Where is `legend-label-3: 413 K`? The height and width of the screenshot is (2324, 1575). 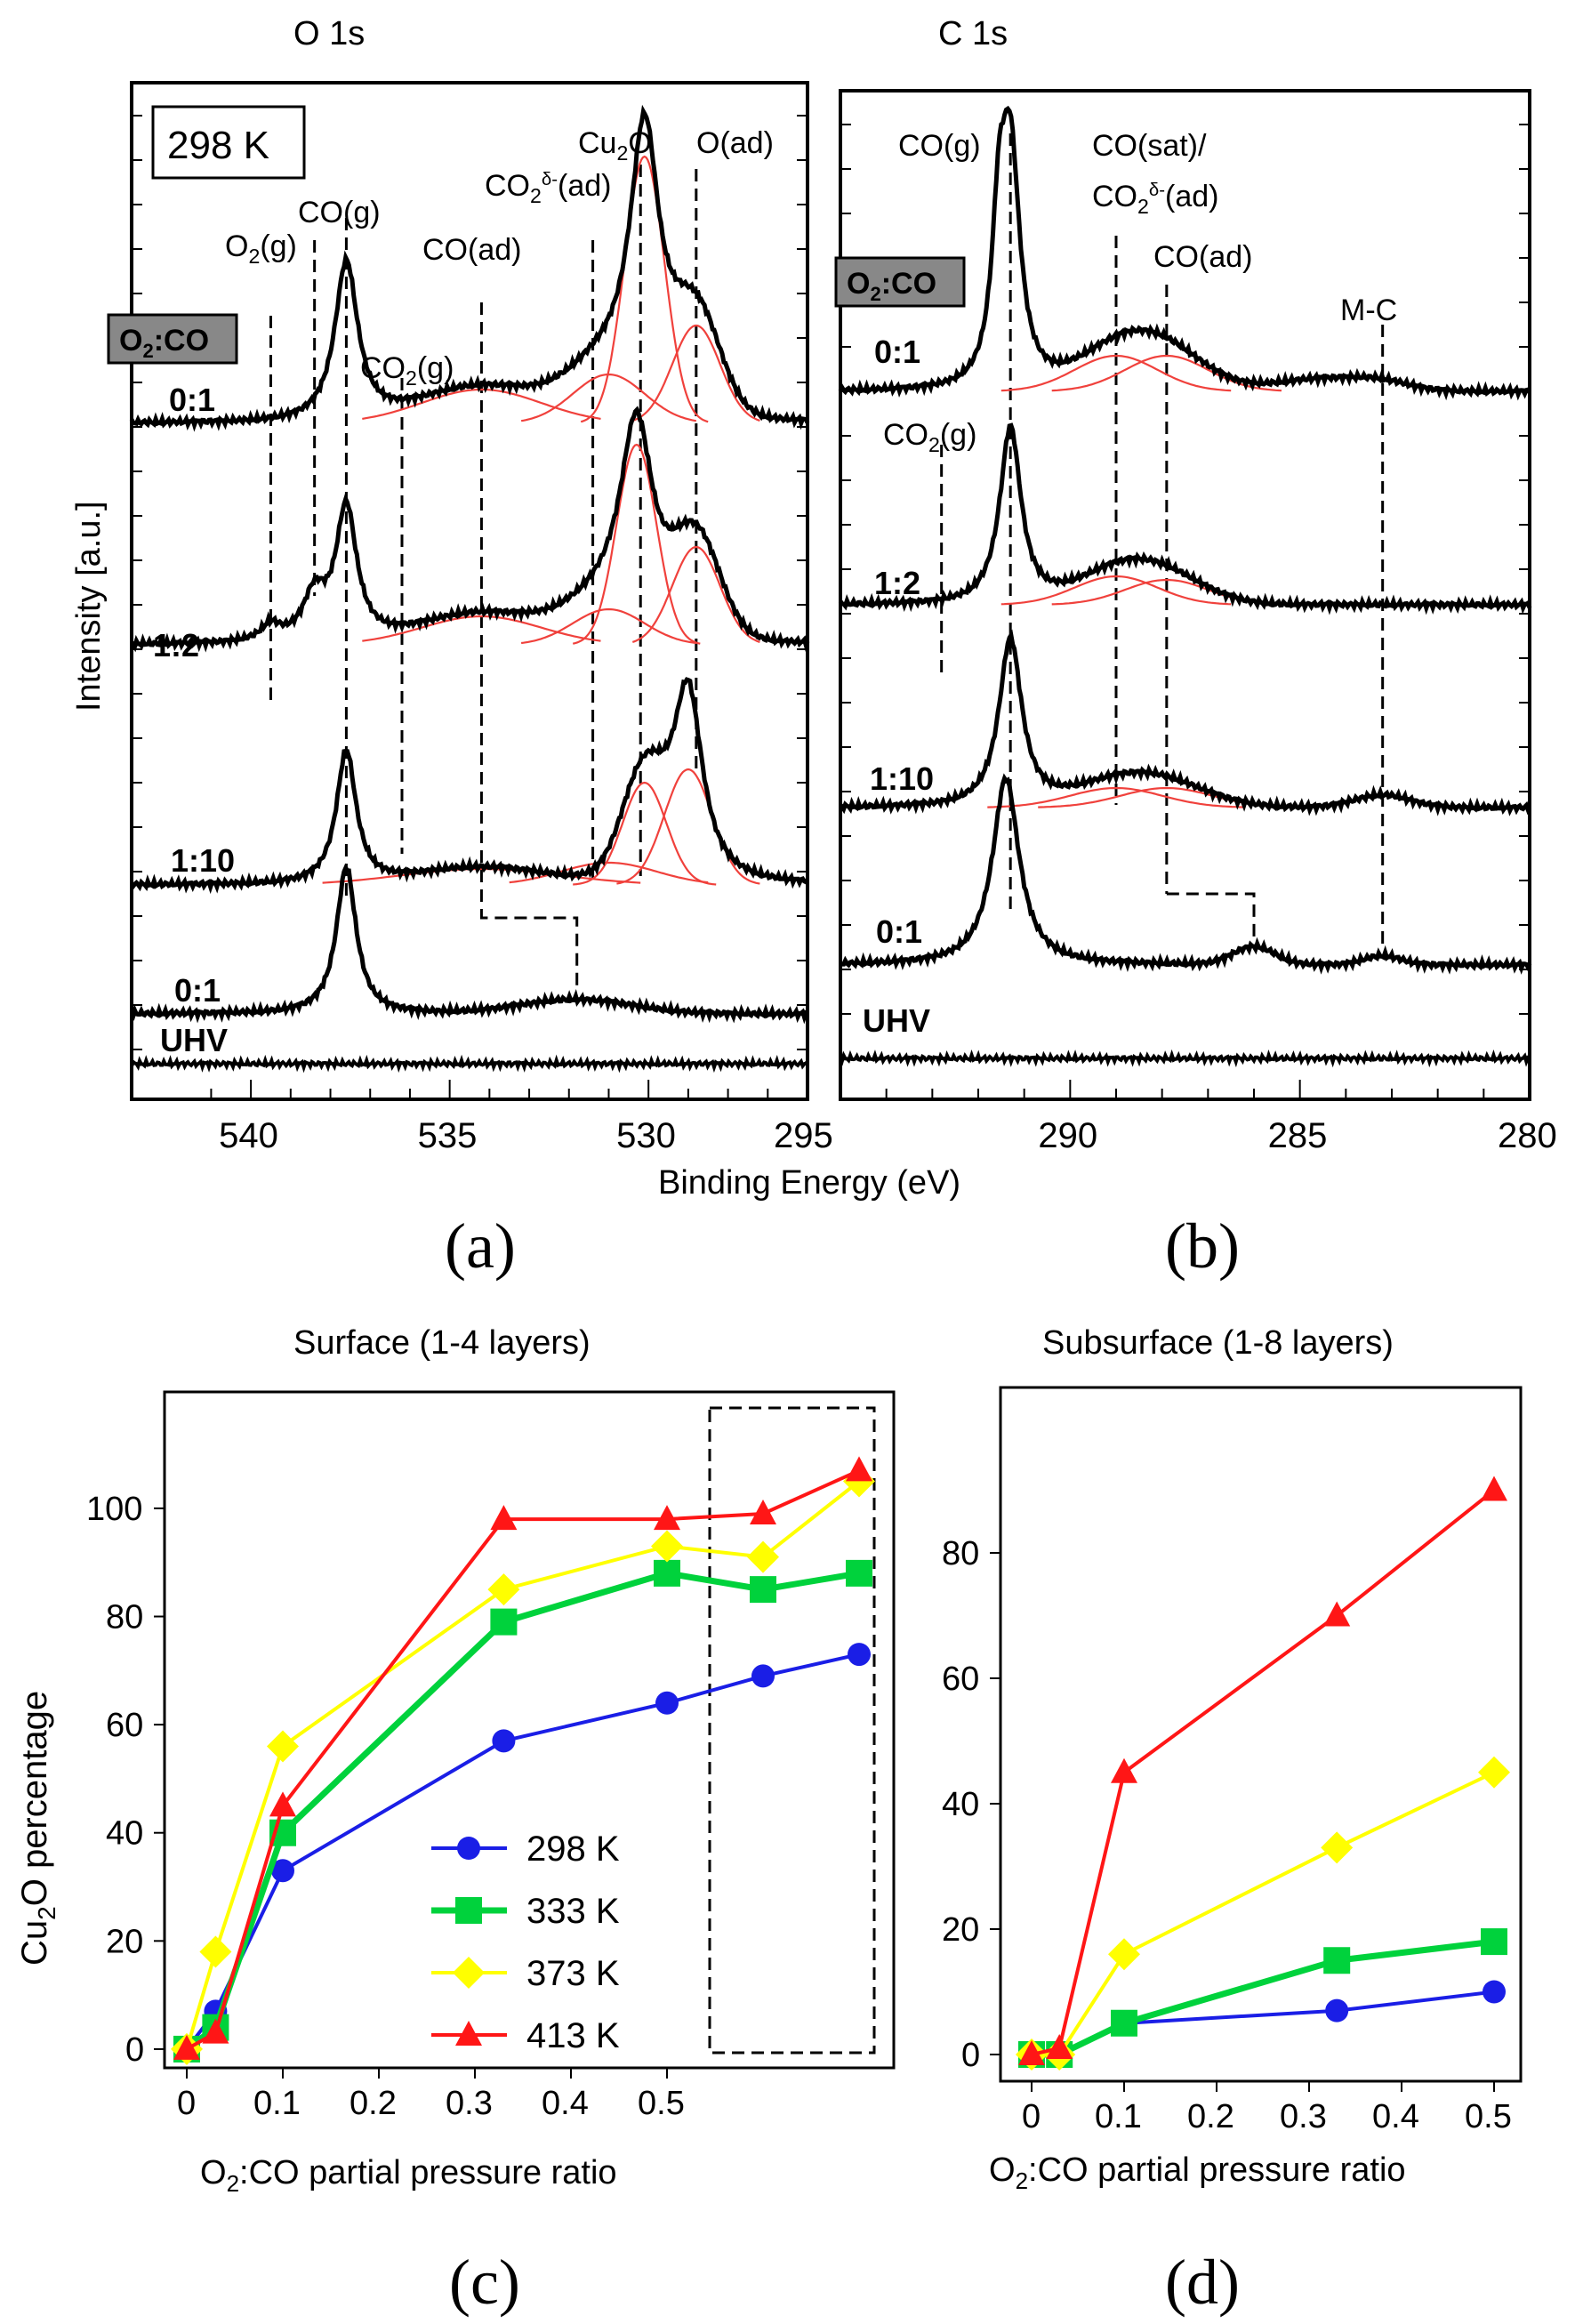
legend-label-3: 413 K is located at coordinates (573, 2035).